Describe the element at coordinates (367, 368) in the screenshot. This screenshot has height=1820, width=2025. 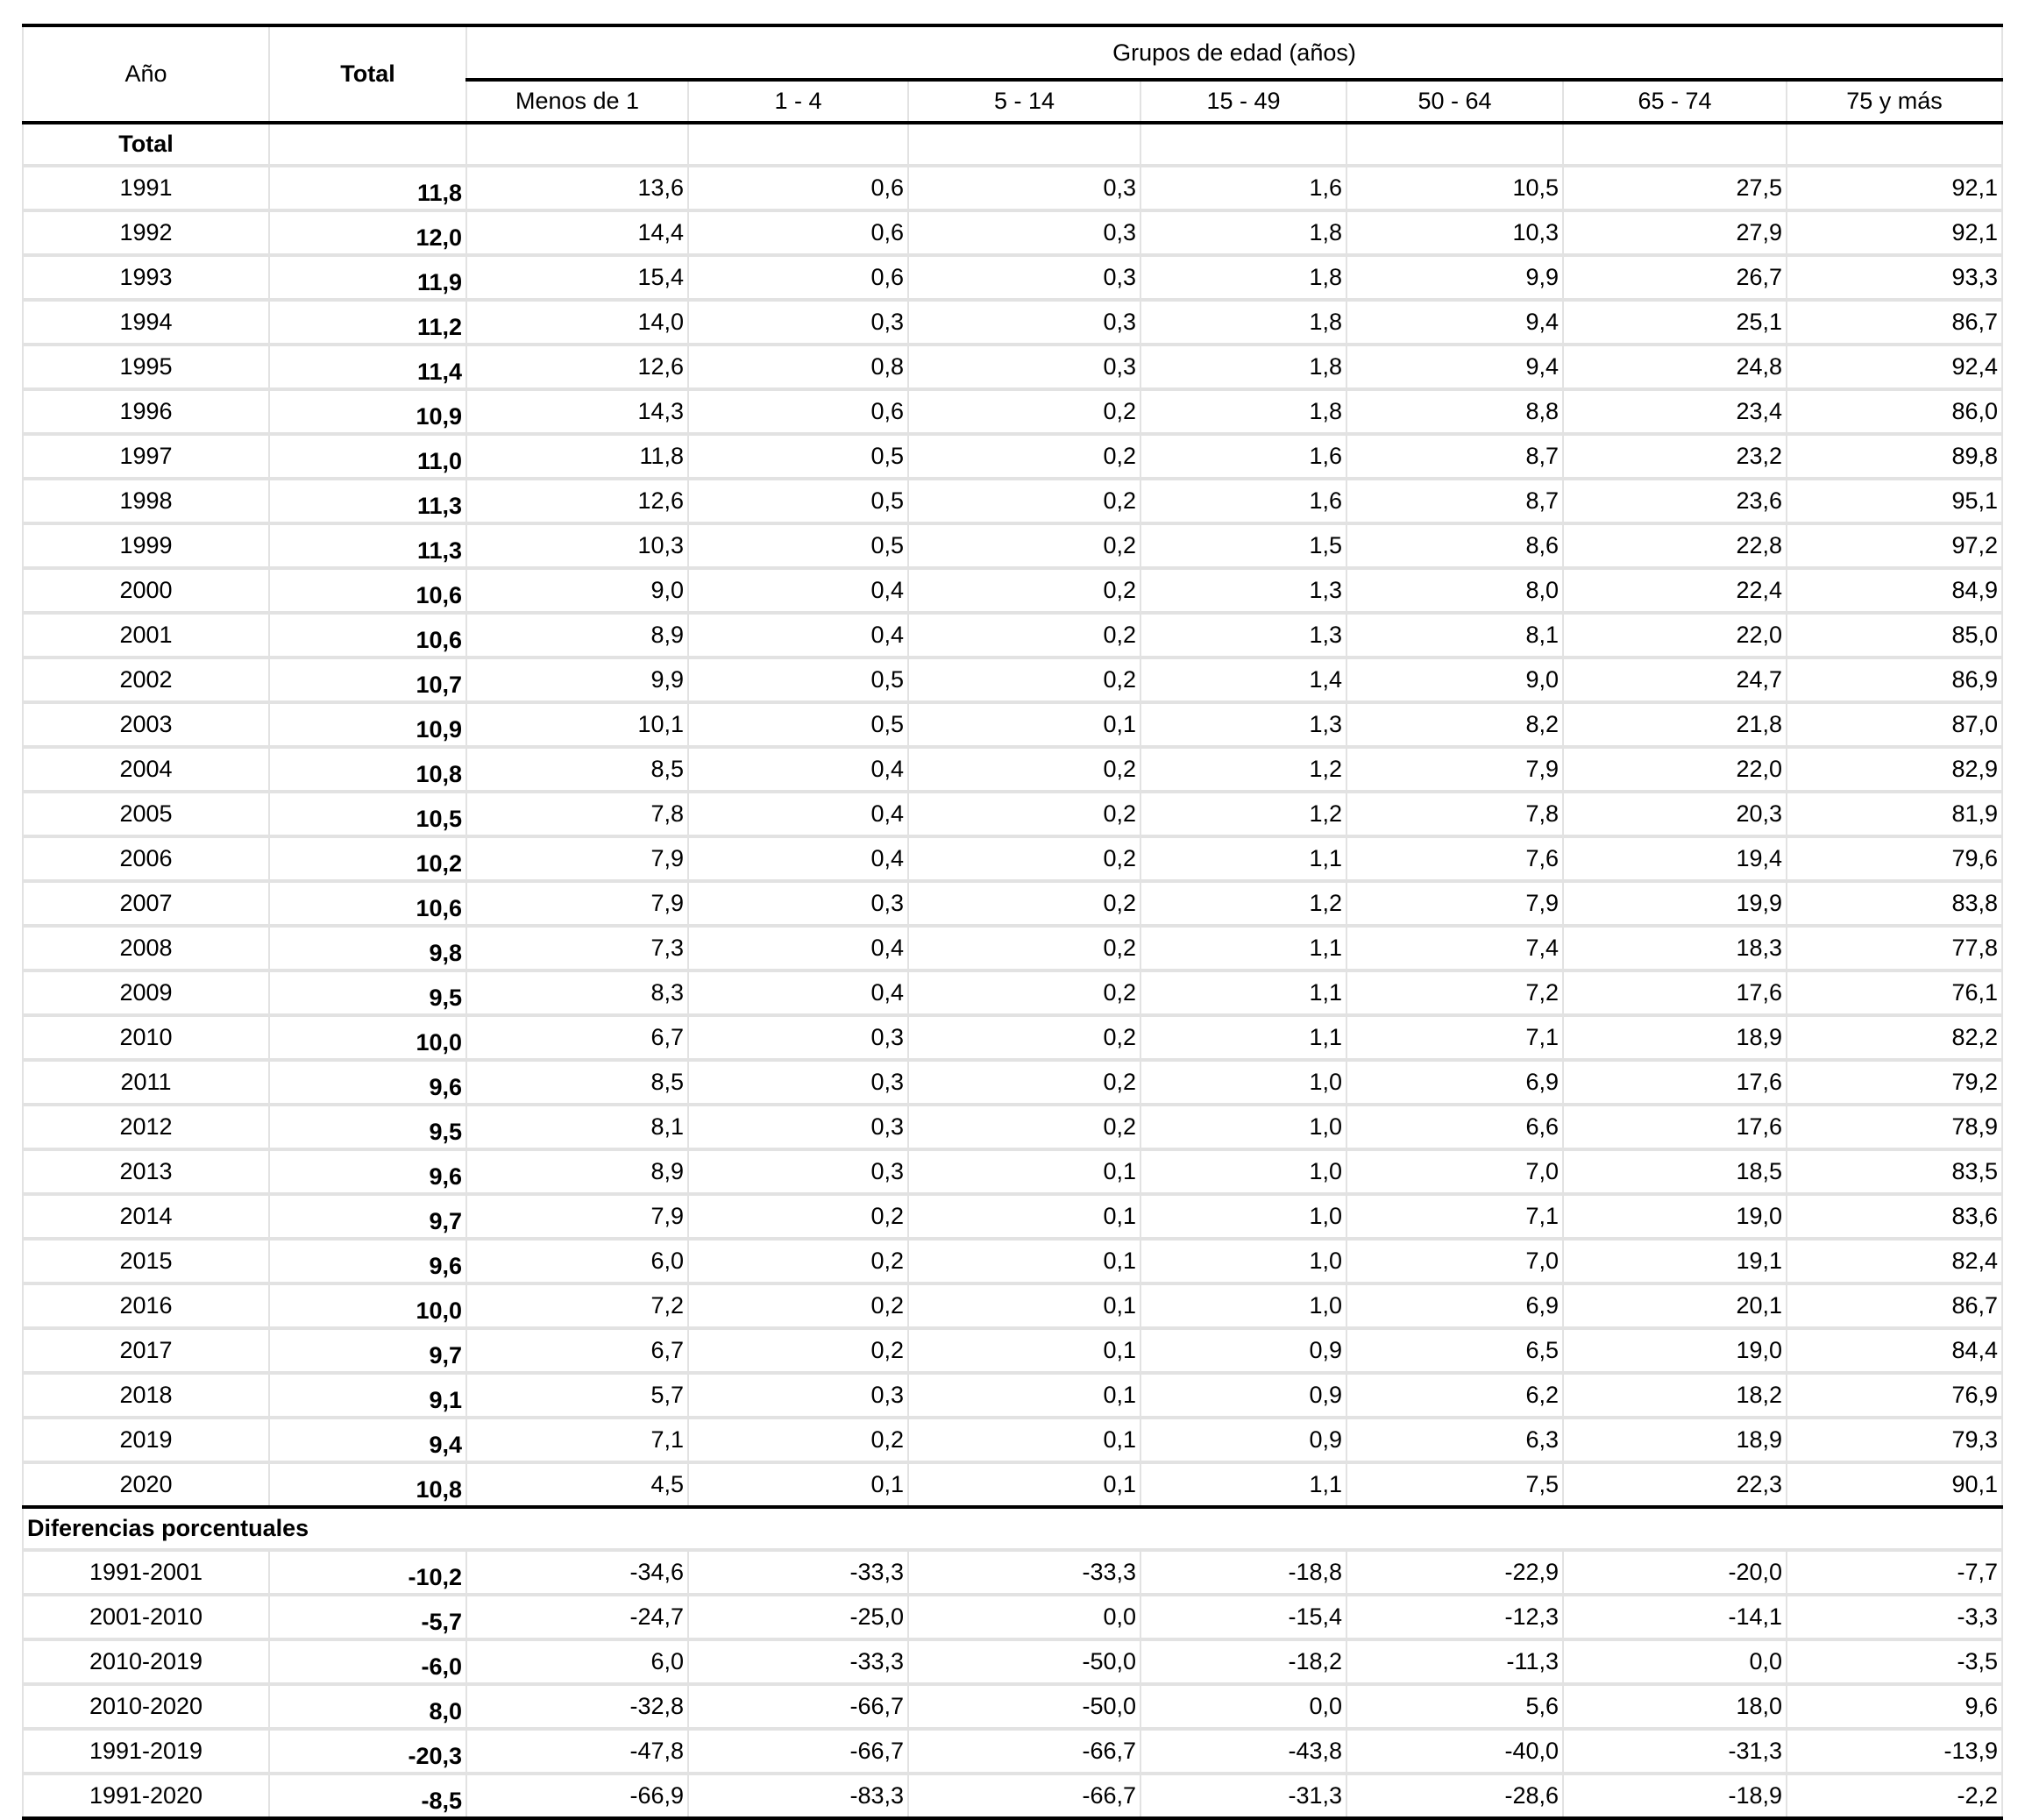
I see `cell-total: 11,4` at that location.